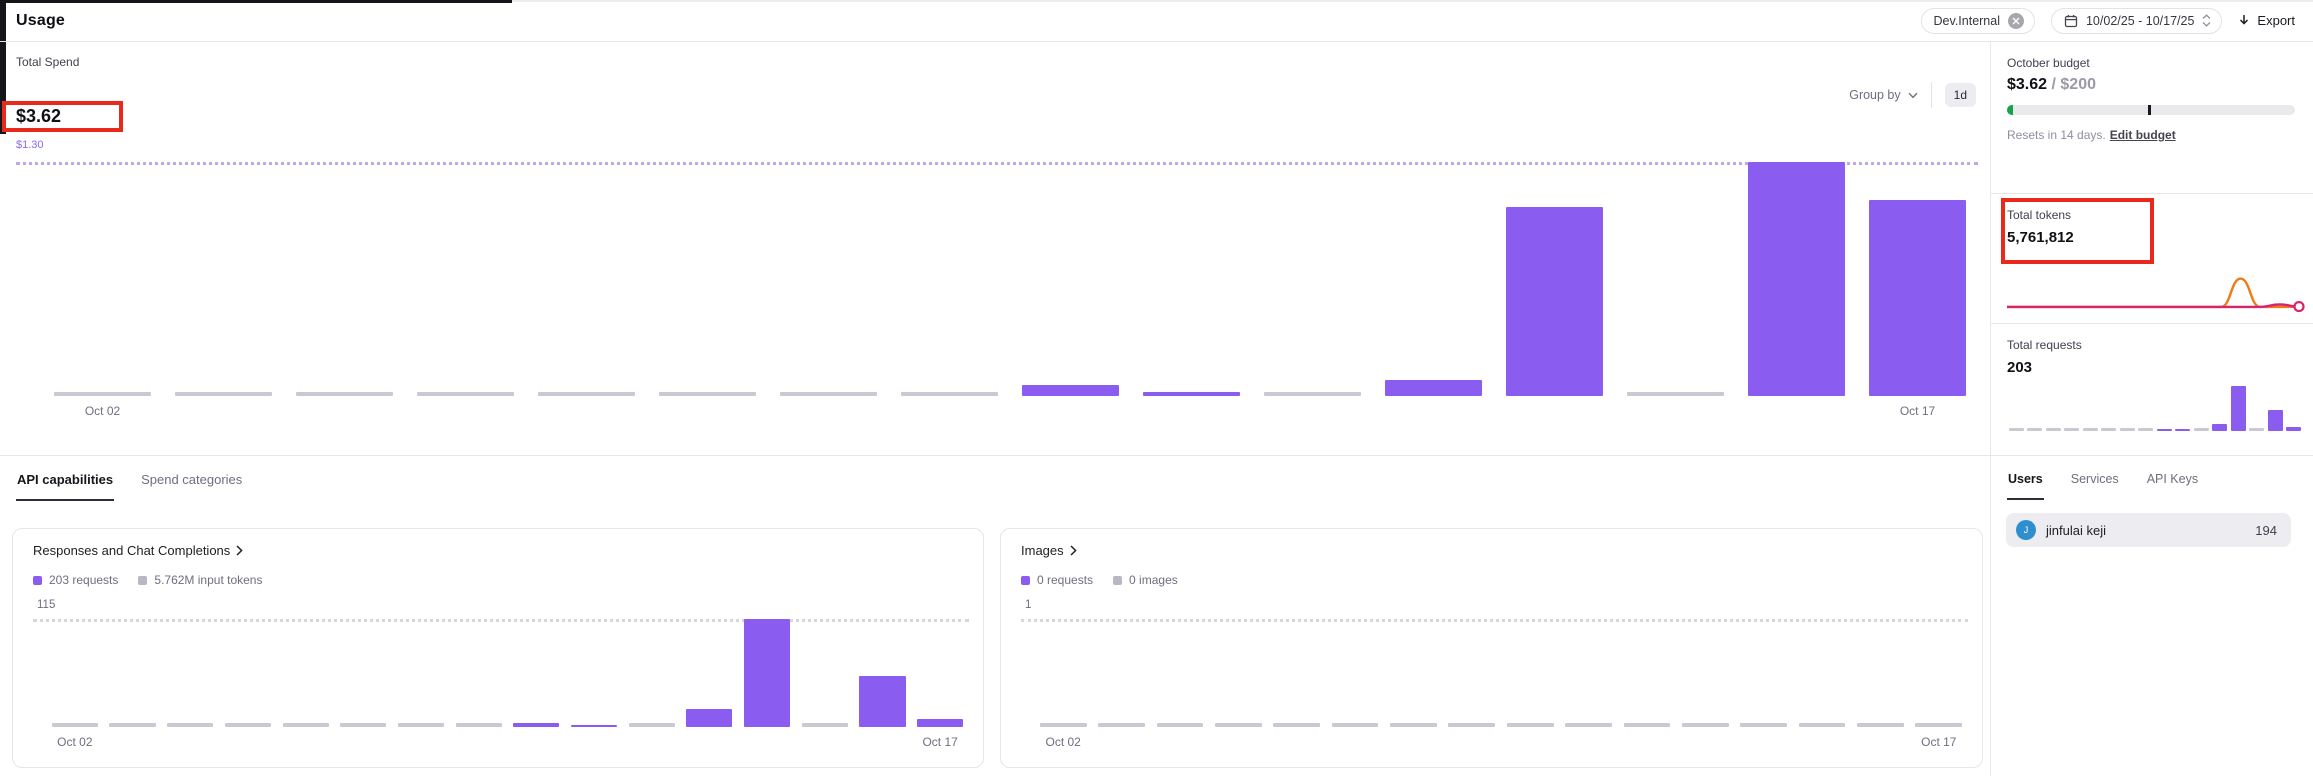 The height and width of the screenshot is (776, 2313). Describe the element at coordinates (1025, 580) in the screenshot. I see `legend-swatch-purple` at that location.